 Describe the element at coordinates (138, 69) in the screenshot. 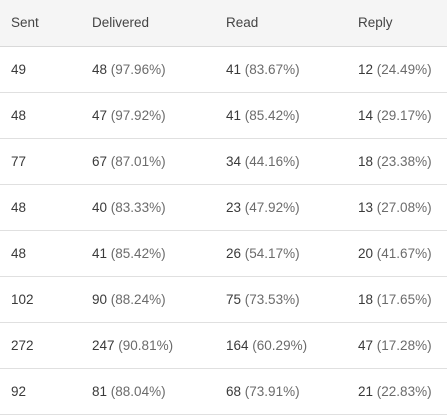

I see `cell-delivered-percent: (97.96%)` at that location.